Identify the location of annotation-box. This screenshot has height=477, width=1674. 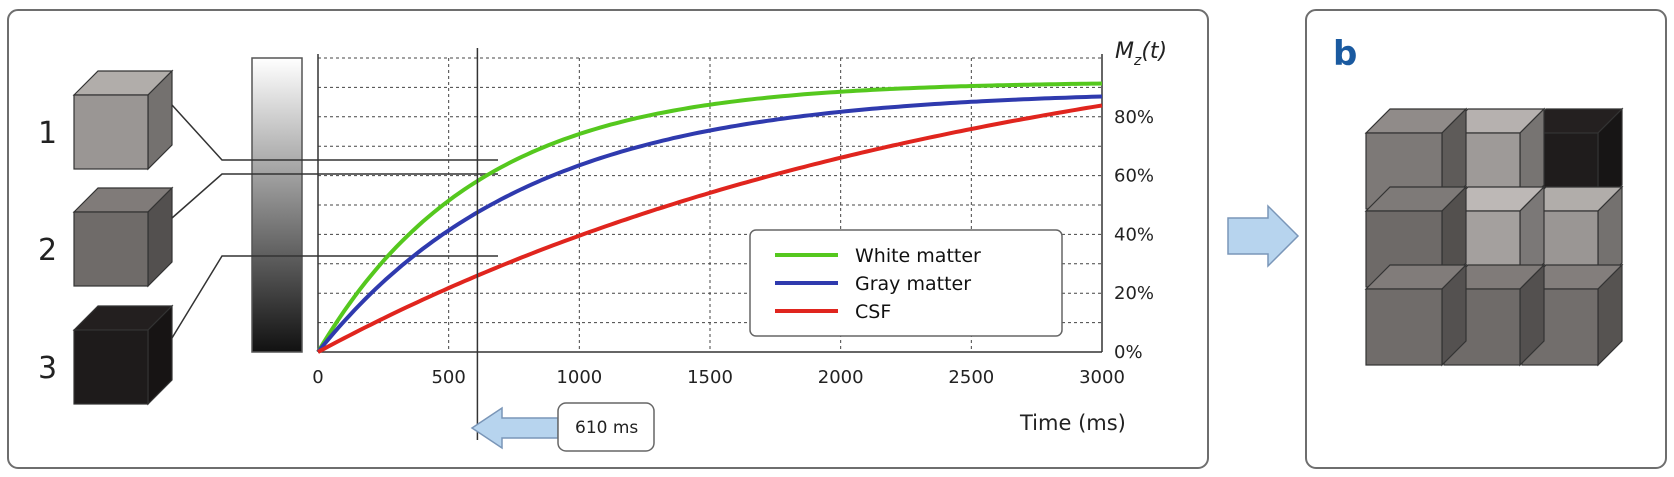
(606, 427).